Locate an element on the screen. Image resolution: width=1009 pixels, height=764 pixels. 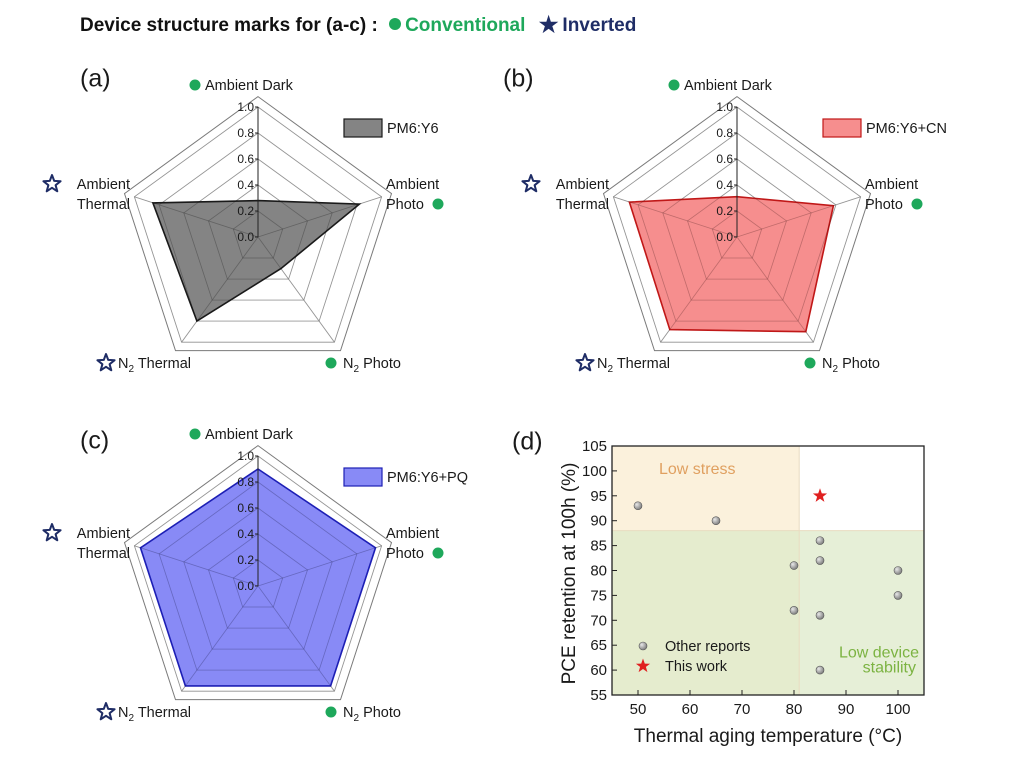
x-tick-label: 90 is located at coordinates (846, 709).